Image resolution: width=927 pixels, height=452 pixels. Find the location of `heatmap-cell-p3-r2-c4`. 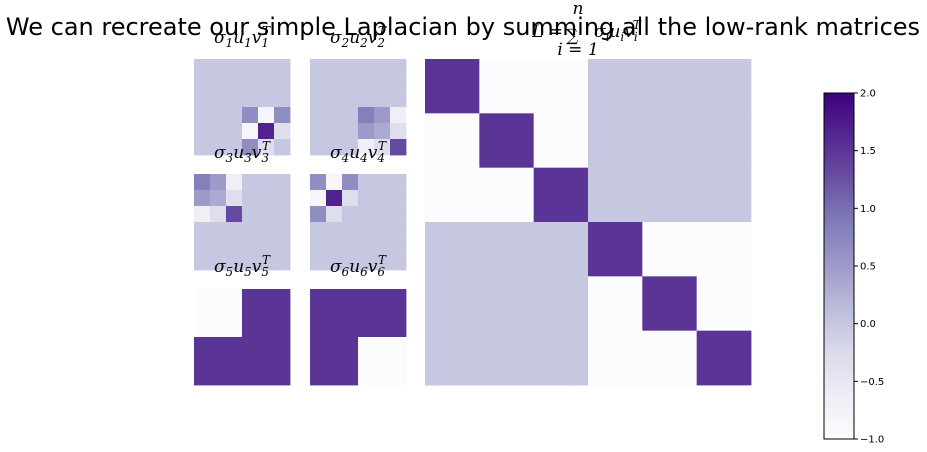

heatmap-cell-p3-r2-c4 is located at coordinates (266, 214).